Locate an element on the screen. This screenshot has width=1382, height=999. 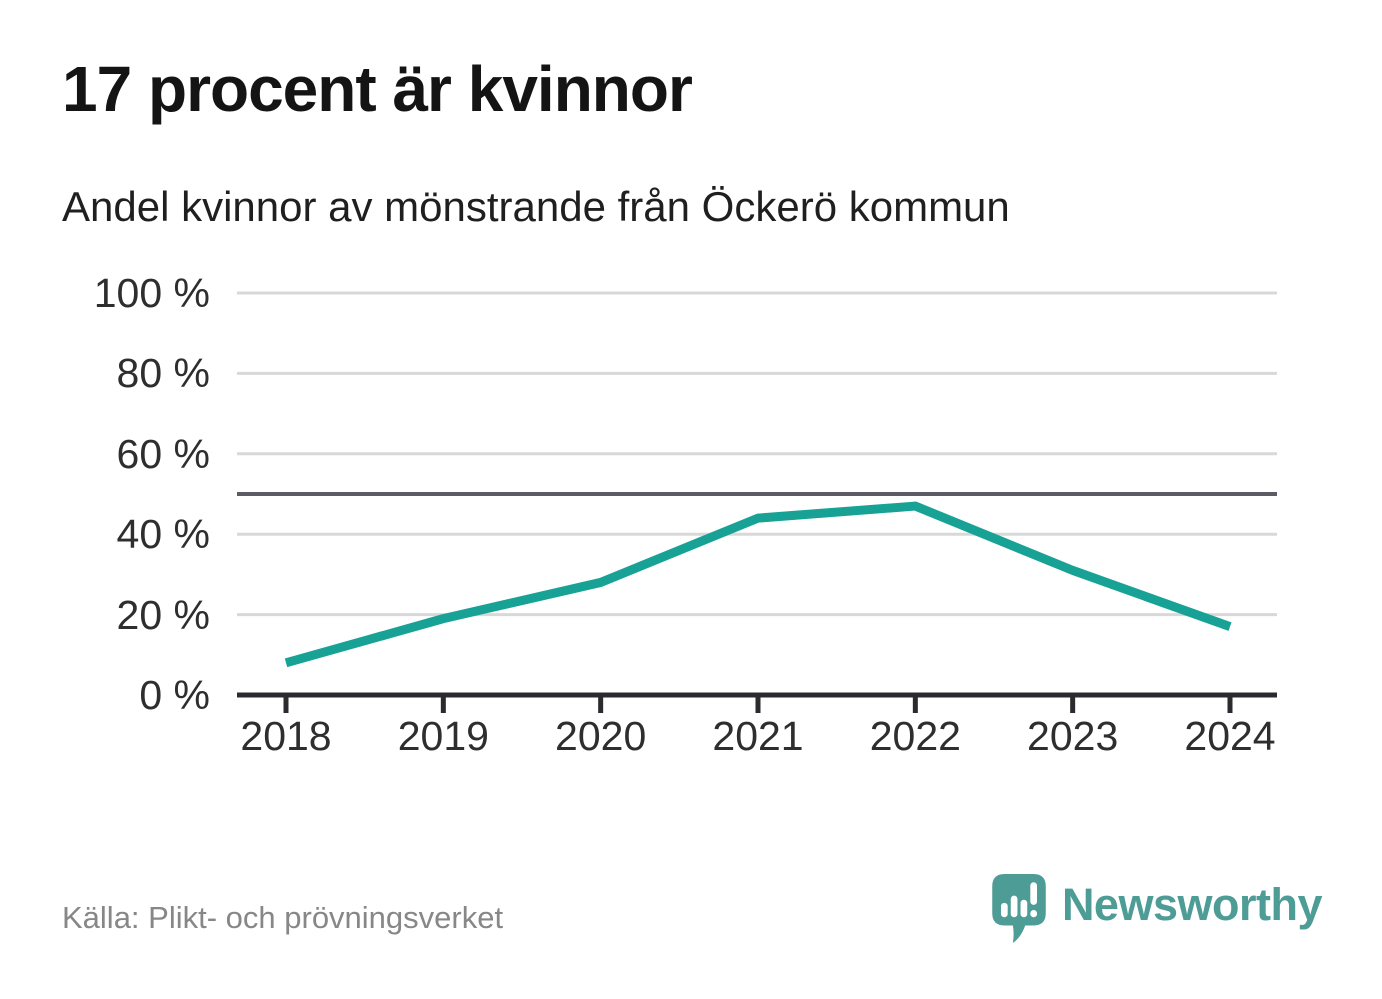
newsworthy-logo: Newsworthy is located at coordinates (1157, 909).